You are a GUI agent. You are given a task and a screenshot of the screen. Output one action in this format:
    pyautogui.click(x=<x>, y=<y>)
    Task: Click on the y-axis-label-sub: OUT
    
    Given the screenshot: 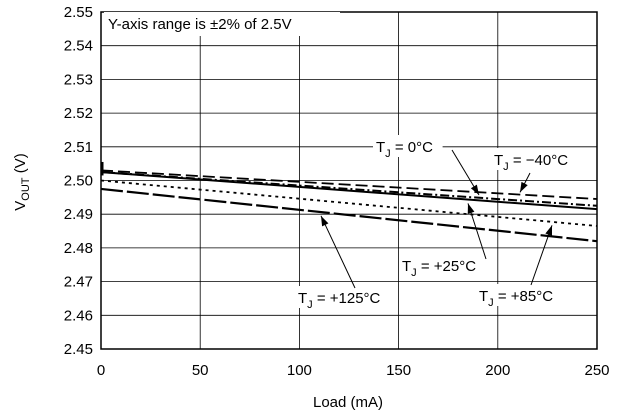 What is the action you would take?
    pyautogui.click(x=26, y=189)
    